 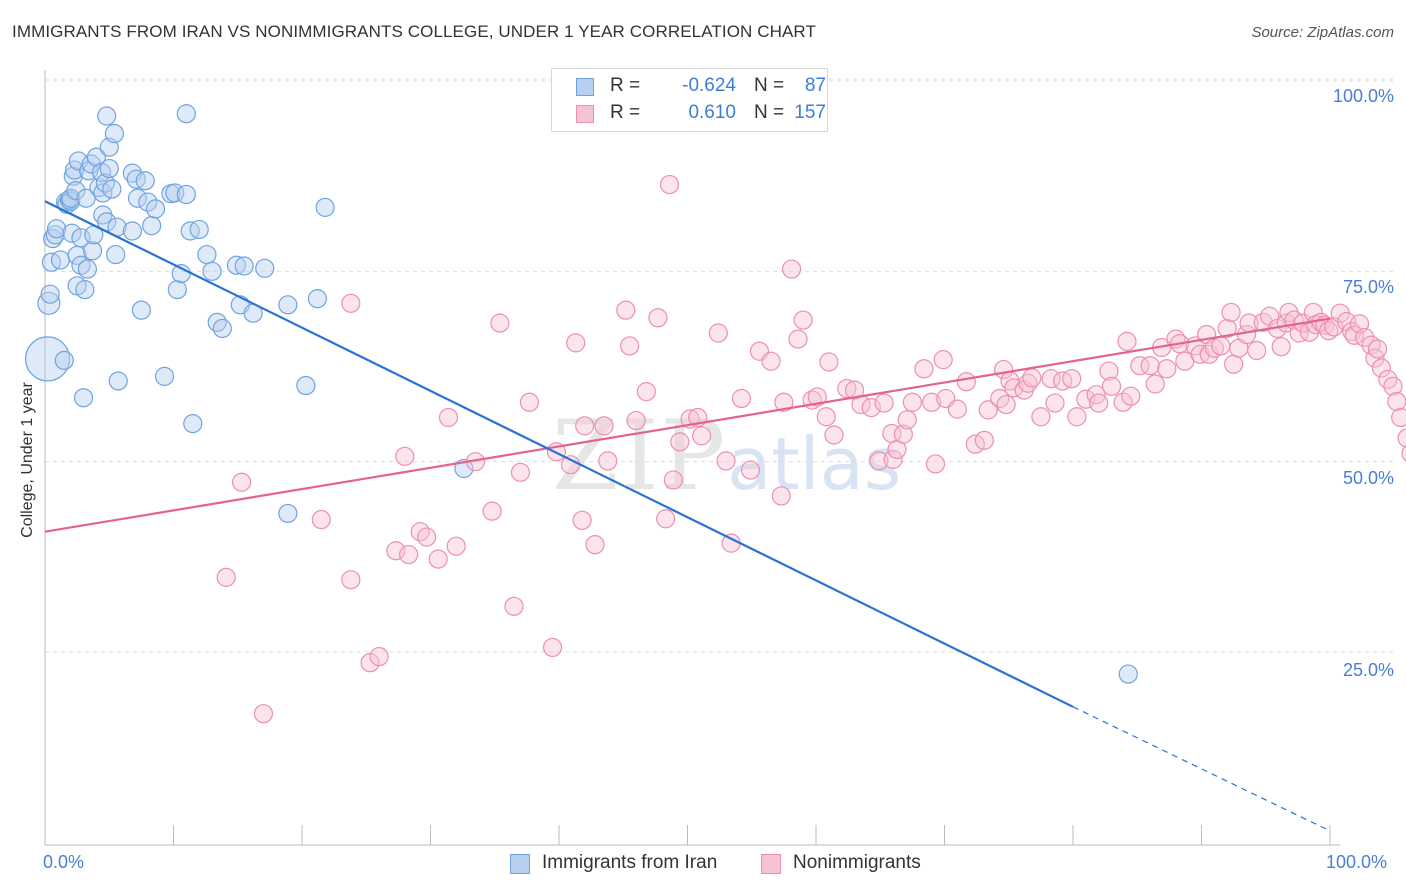 What do you see at coordinates (810, 112) in the screenshot?
I see `legend-n-value: 157` at bounding box center [810, 112].